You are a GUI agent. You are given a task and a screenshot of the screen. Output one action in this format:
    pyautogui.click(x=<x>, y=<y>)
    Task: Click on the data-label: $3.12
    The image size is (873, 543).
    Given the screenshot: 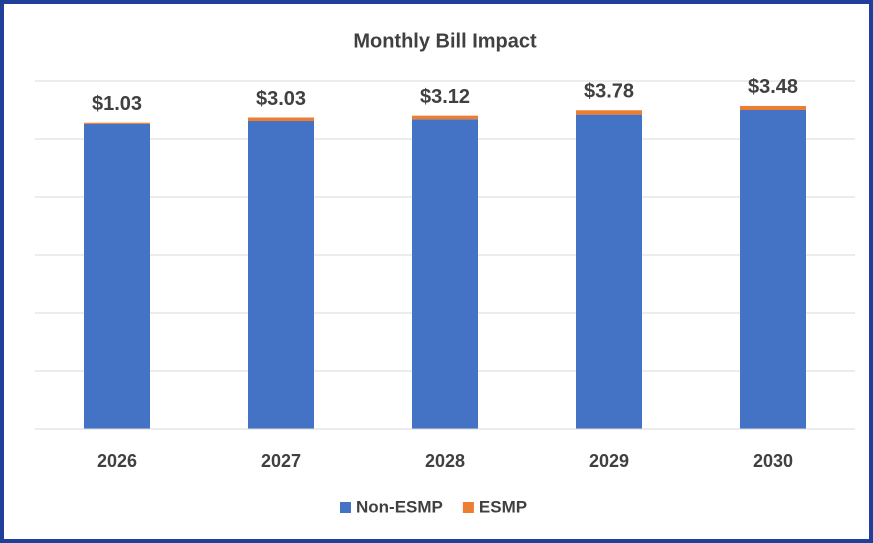 What is the action you would take?
    pyautogui.click(x=445, y=97)
    